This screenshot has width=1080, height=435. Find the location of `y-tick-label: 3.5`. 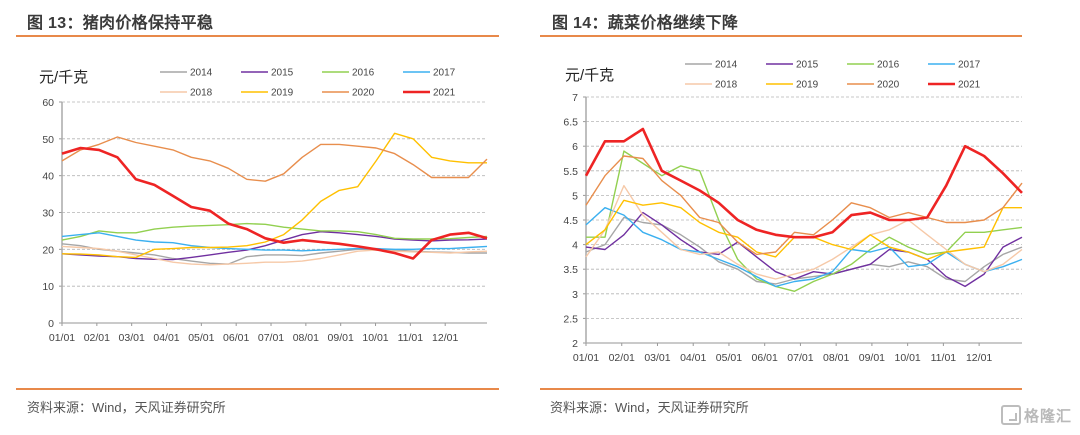

y-tick-label: 3.5 is located at coordinates (570, 270).